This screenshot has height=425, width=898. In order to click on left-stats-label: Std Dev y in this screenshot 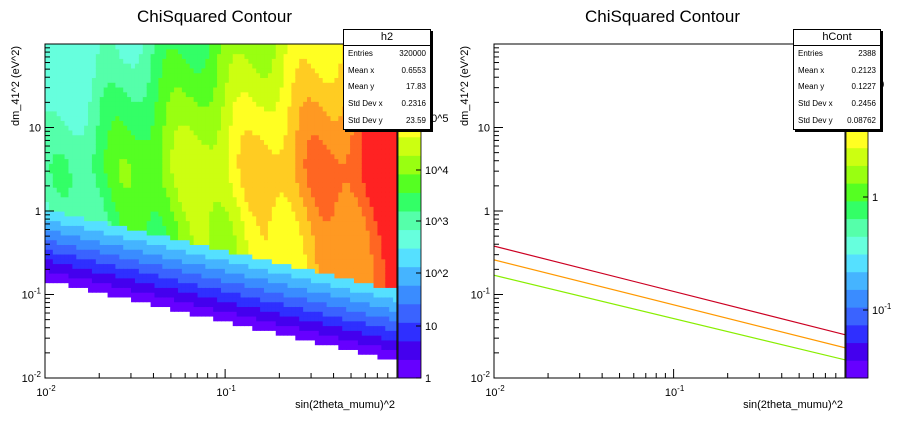, I will do `click(365, 120)`.